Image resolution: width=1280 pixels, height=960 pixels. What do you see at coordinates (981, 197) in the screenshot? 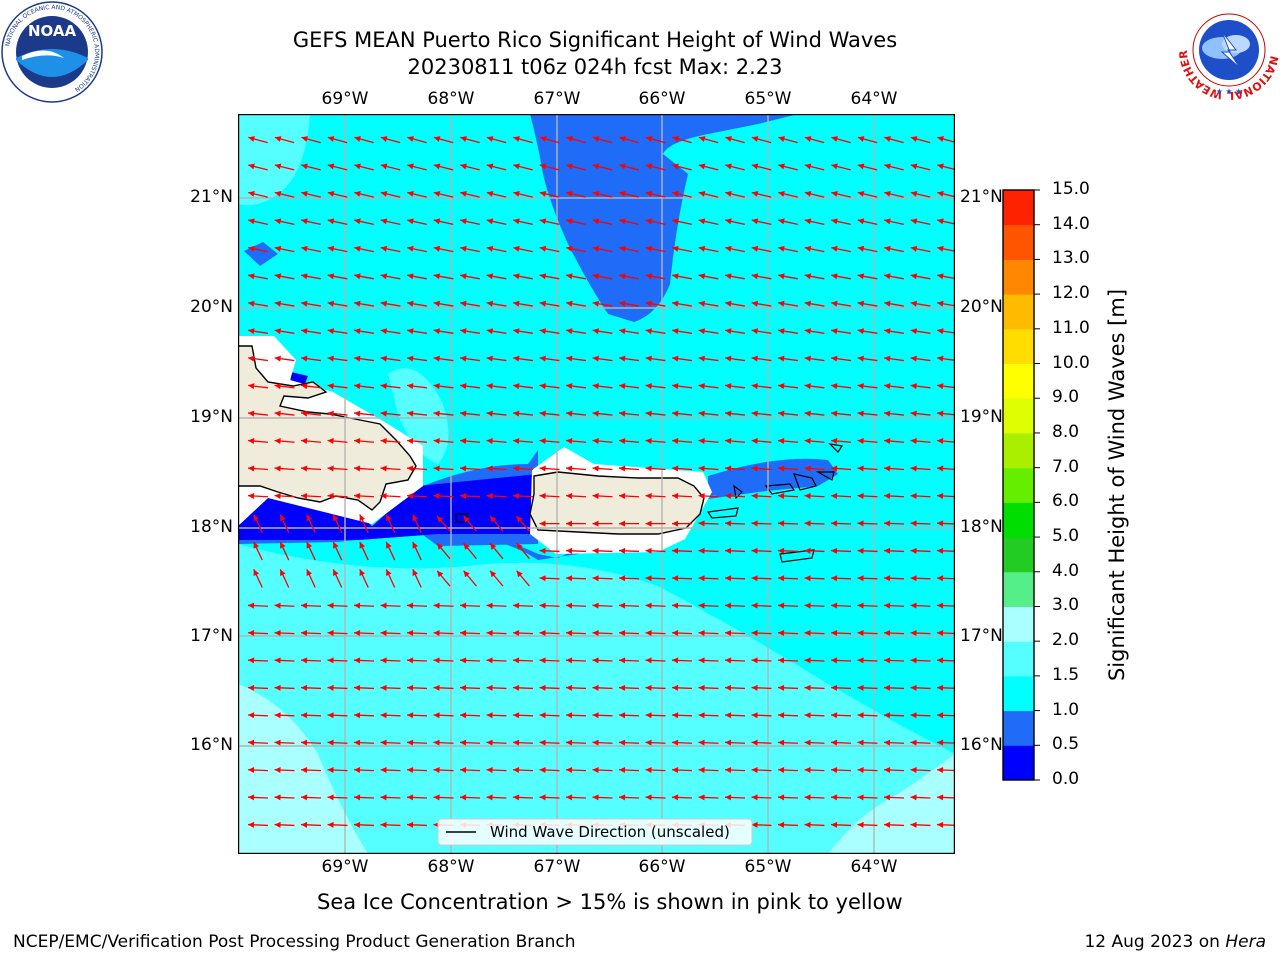
I see `lat-label-right: 21°N` at bounding box center [981, 197].